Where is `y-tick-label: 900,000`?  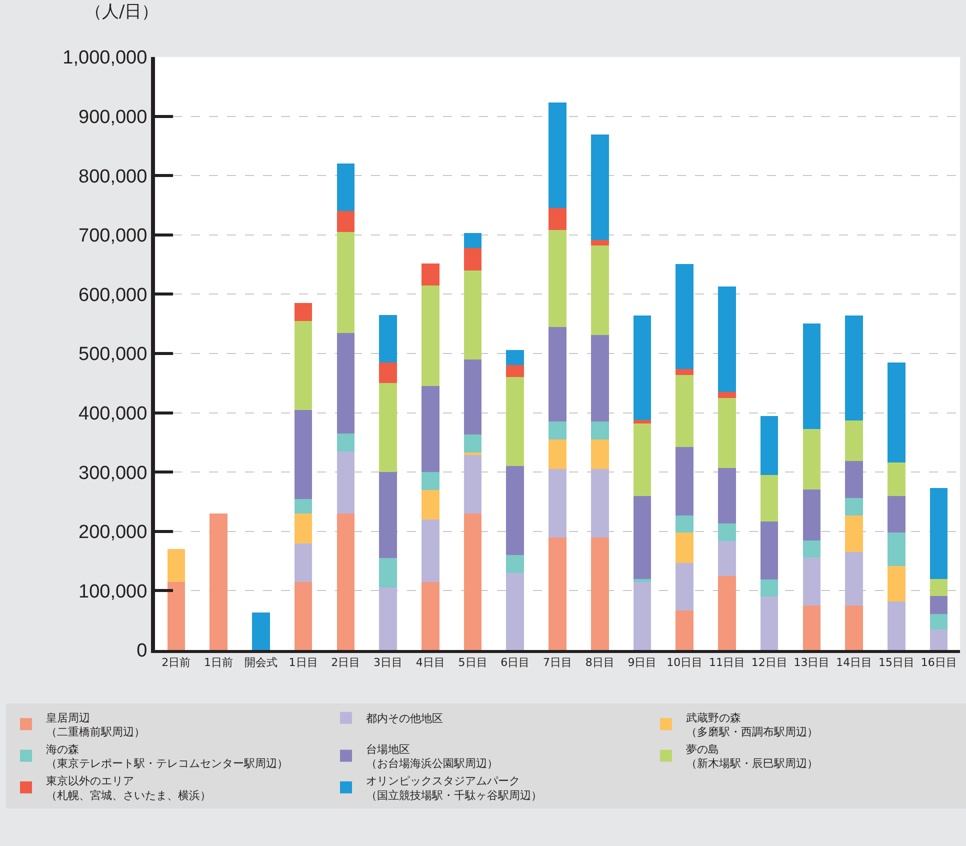
y-tick-label: 900,000 is located at coordinates (113, 117).